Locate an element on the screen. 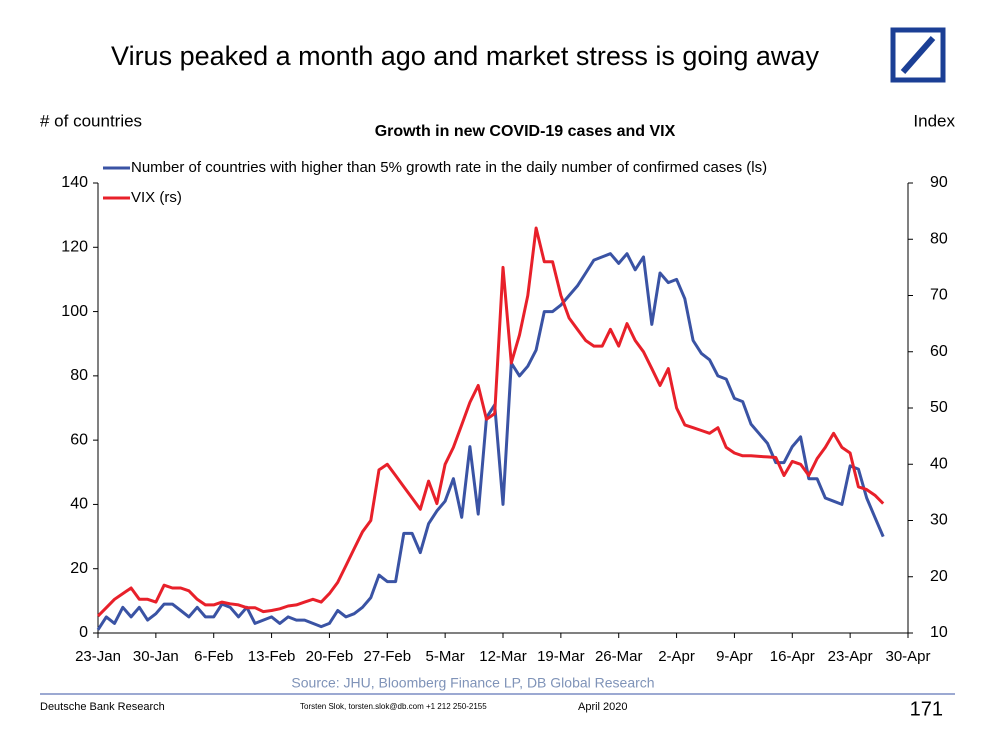 This screenshot has height=744, width=999. x-tick-label: 26-Mar is located at coordinates (619, 656).